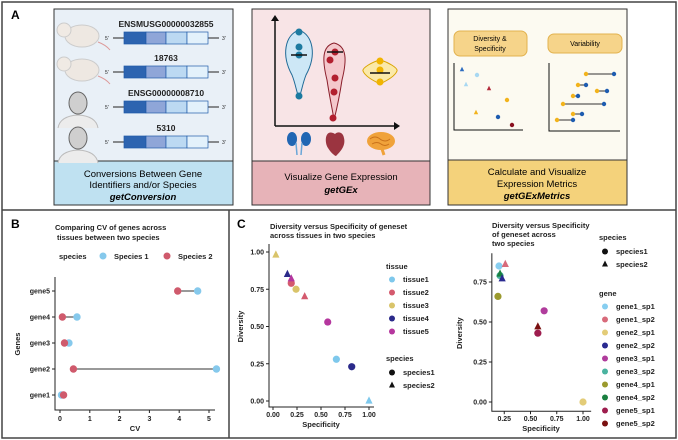  Describe the element at coordinates (287, 273) in the screenshot. I see `point-tissue4-species2` at that location.